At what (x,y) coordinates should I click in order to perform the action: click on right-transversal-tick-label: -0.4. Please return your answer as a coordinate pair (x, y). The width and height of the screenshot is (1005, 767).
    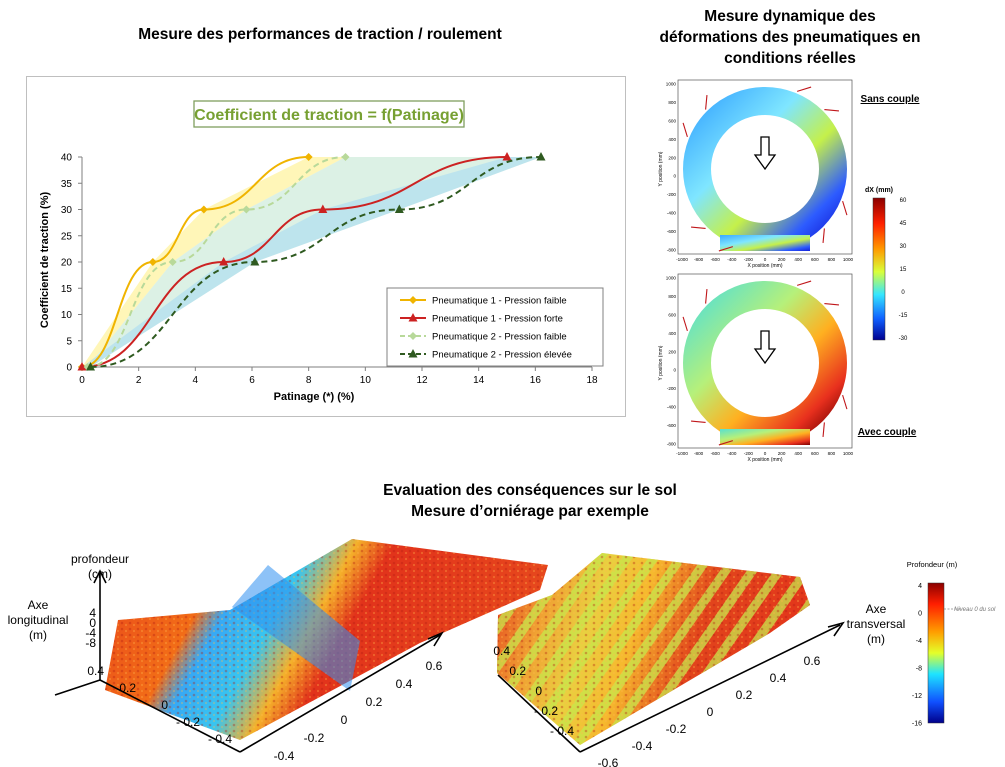
    Looking at the image, I should click on (642, 746).